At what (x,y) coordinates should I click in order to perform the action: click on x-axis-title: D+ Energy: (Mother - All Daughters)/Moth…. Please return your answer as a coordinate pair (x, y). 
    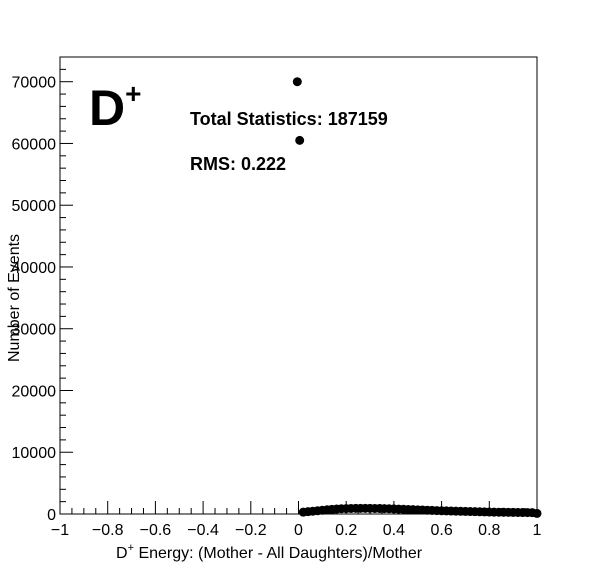
    Looking at the image, I should click on (269, 552).